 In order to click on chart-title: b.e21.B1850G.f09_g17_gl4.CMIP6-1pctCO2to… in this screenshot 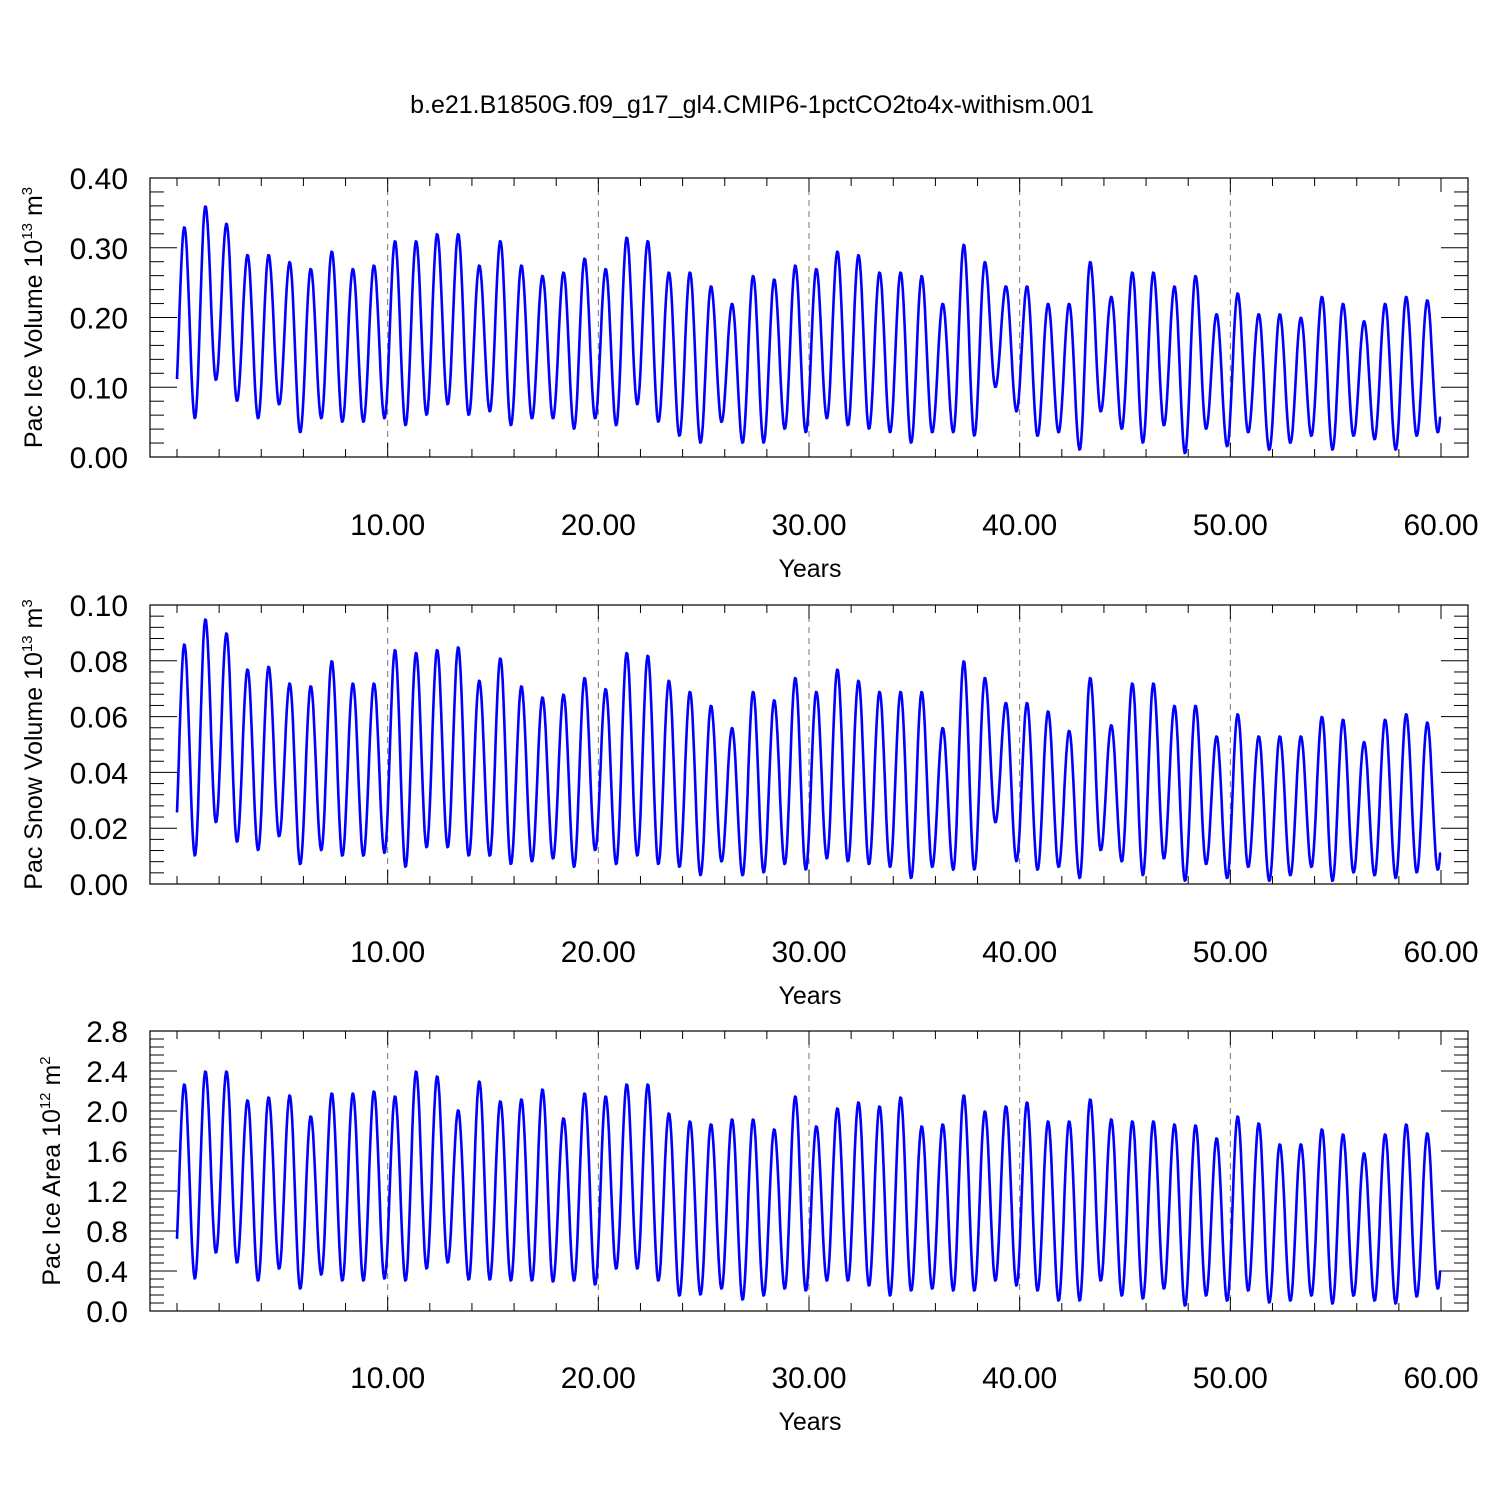, I will do `click(752, 105)`.